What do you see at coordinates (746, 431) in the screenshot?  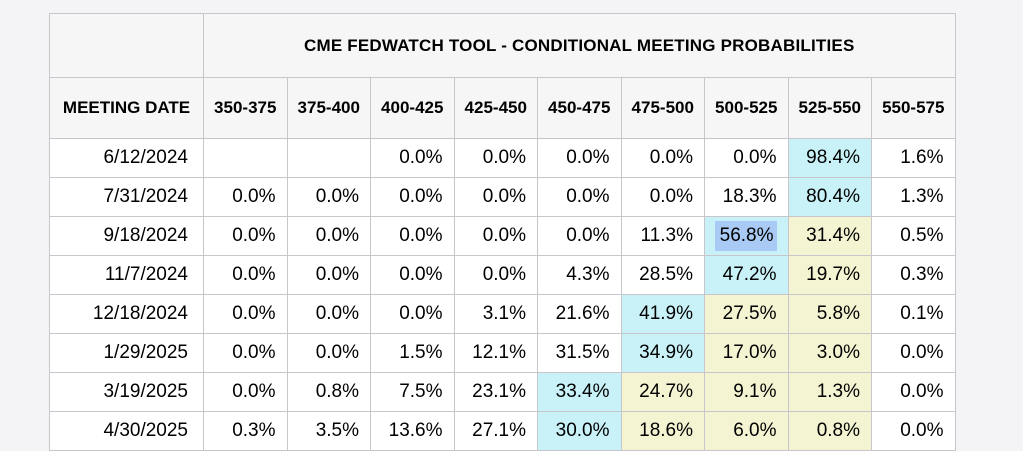 I see `probability-cell: 6.0%` at bounding box center [746, 431].